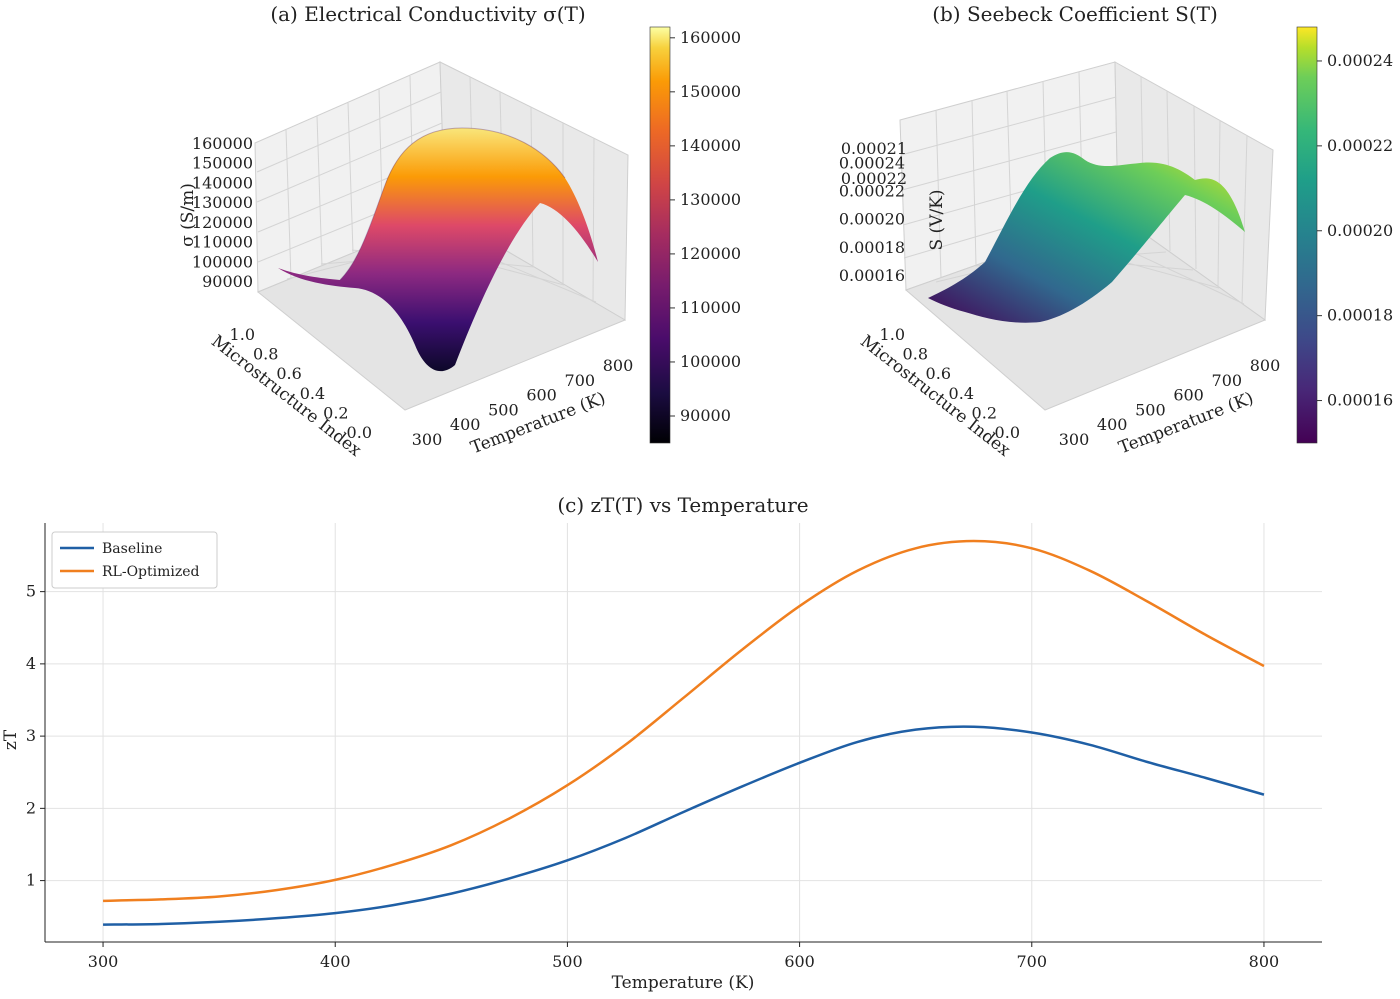  Describe the element at coordinates (1360, 60) in the screenshot. I see `panel-b-colorbar-tick-label: 0.00024` at that location.